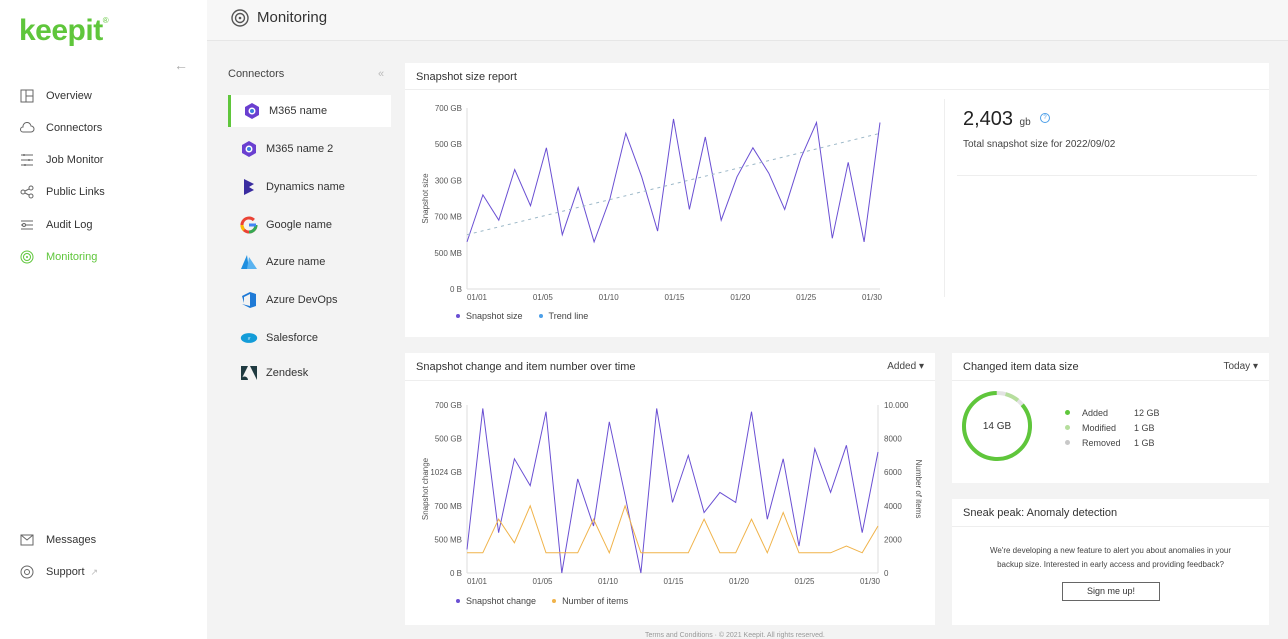  I want to click on x-tick-label: 01/25, so click(806, 297).